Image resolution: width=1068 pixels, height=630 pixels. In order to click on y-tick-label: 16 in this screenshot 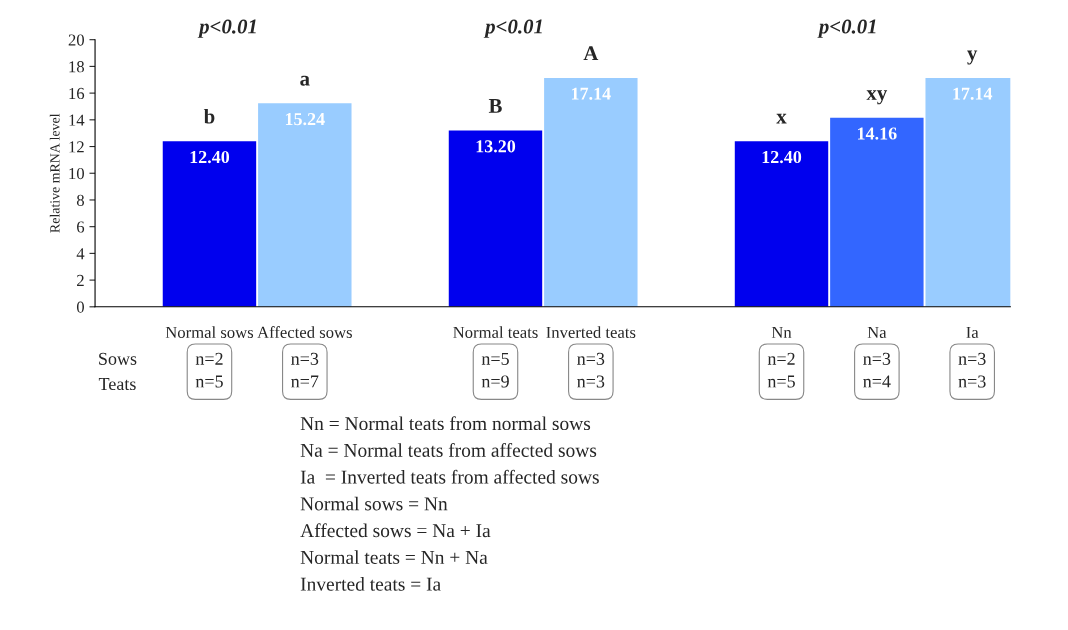, I will do `click(77, 93)`.